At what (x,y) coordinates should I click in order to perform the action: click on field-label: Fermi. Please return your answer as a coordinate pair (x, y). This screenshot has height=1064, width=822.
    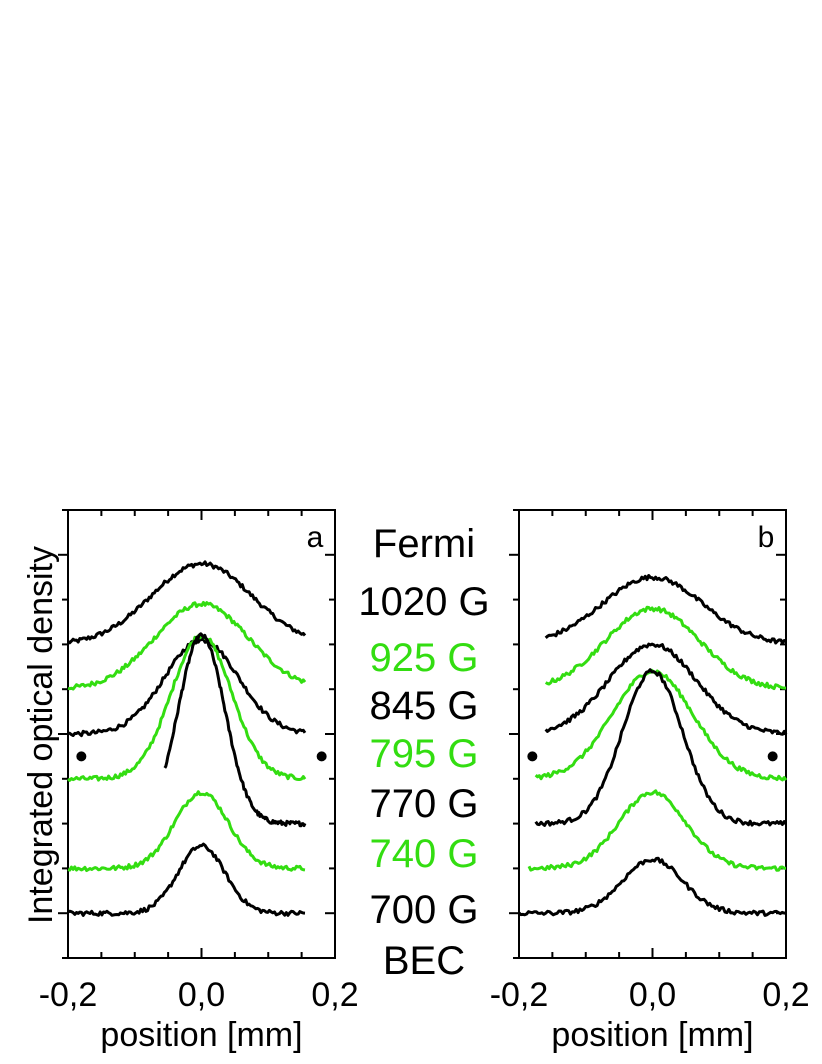
    Looking at the image, I should click on (424, 544).